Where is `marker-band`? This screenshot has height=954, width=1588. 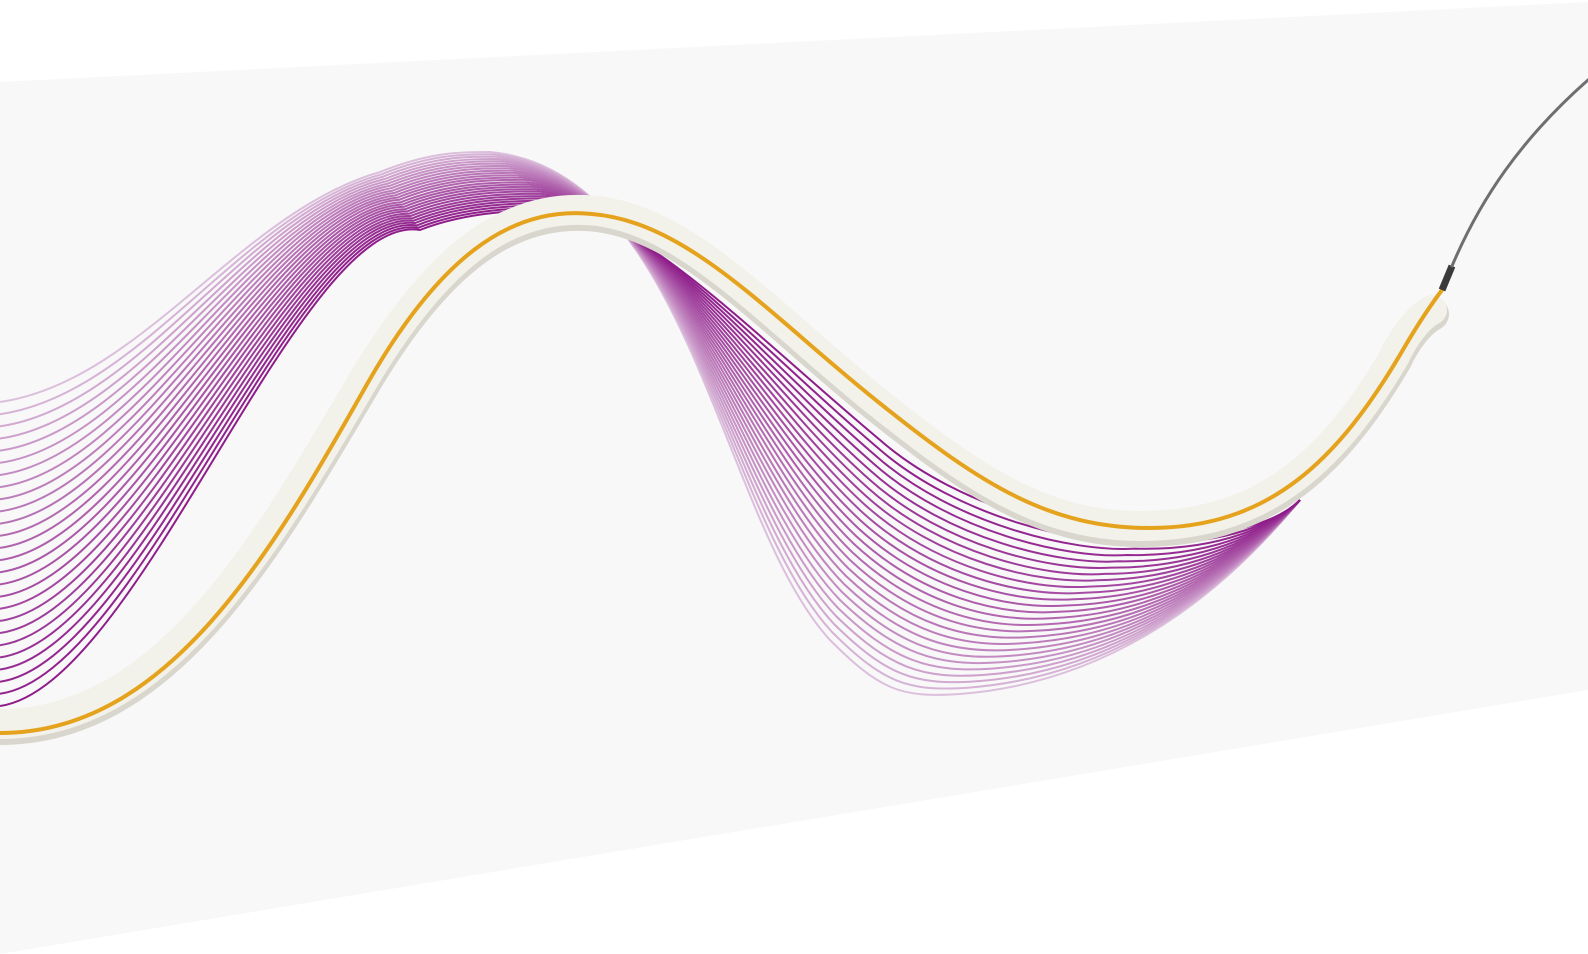
marker-band is located at coordinates (1447, 278).